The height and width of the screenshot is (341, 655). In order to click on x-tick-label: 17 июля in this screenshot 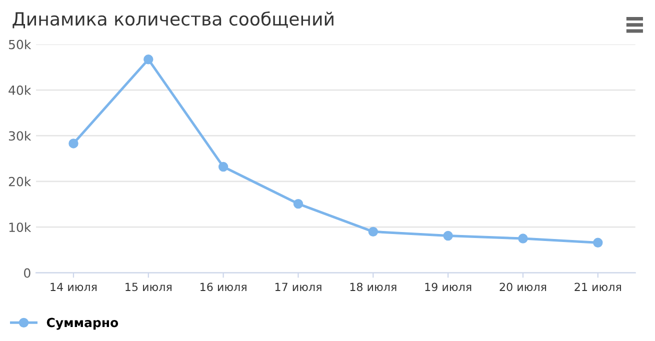, I will do `click(298, 287)`.